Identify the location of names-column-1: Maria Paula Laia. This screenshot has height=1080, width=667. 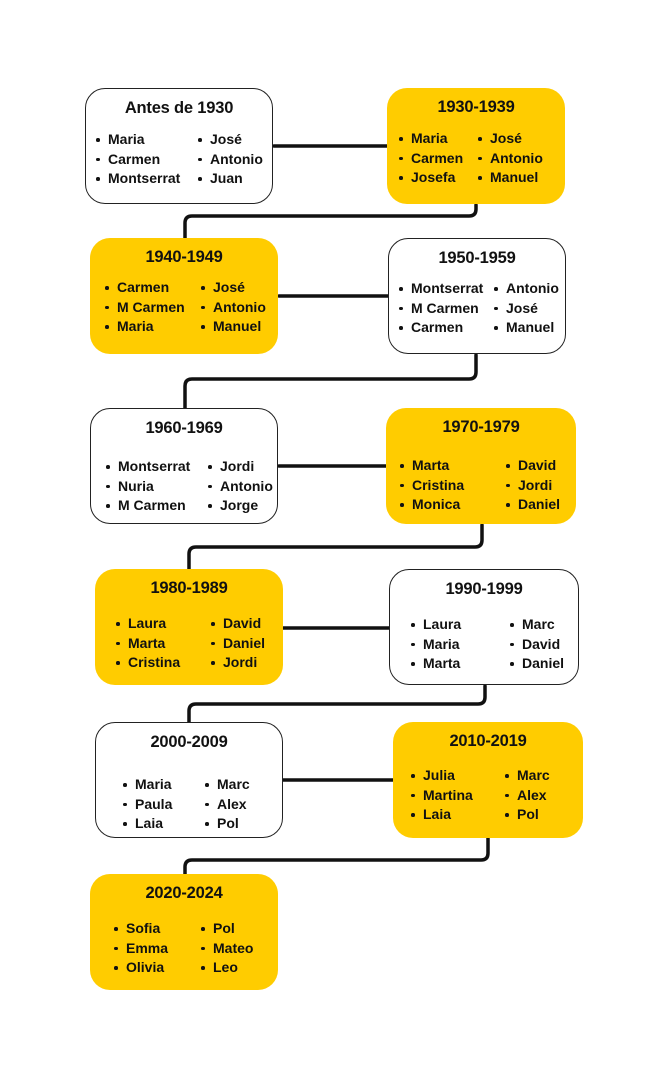
(146, 804).